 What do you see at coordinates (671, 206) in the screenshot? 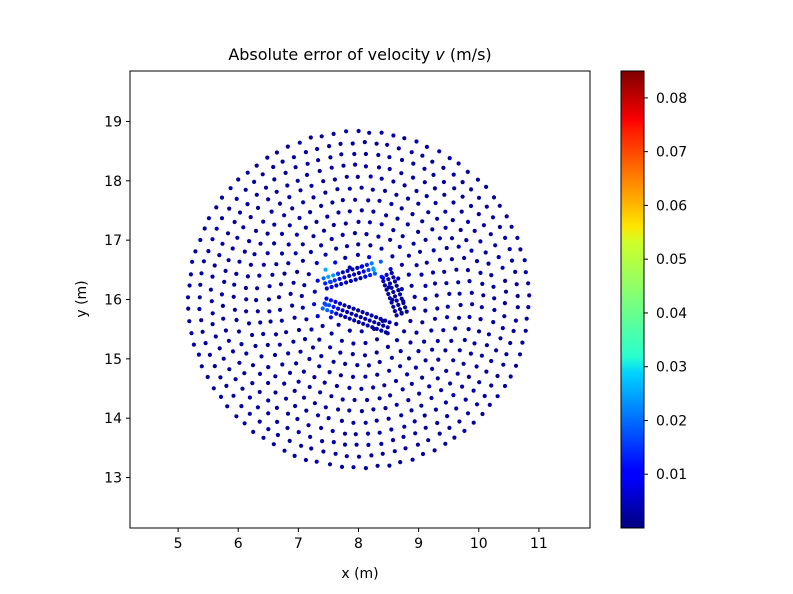
I see `colorbar-tick-label: 0.06` at bounding box center [671, 206].